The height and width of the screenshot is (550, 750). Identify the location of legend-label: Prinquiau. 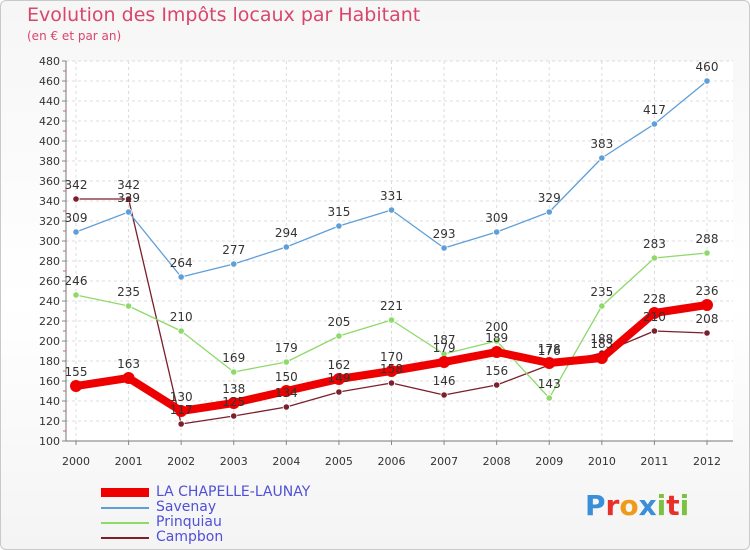
(189, 522).